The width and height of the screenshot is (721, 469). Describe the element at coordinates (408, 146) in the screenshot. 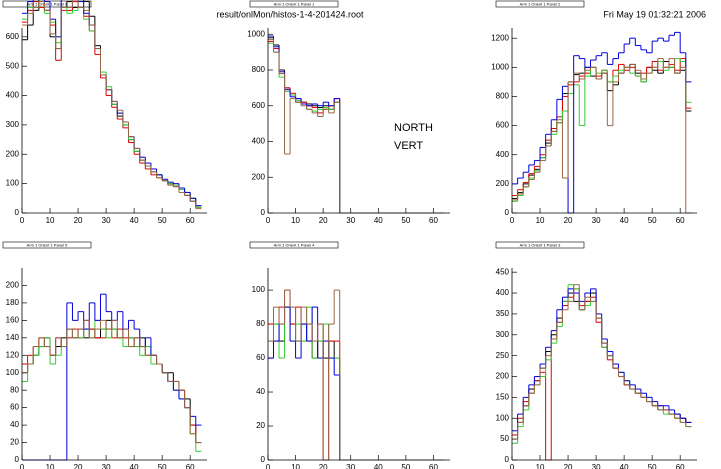

I see `label-vert: VERT` at that location.